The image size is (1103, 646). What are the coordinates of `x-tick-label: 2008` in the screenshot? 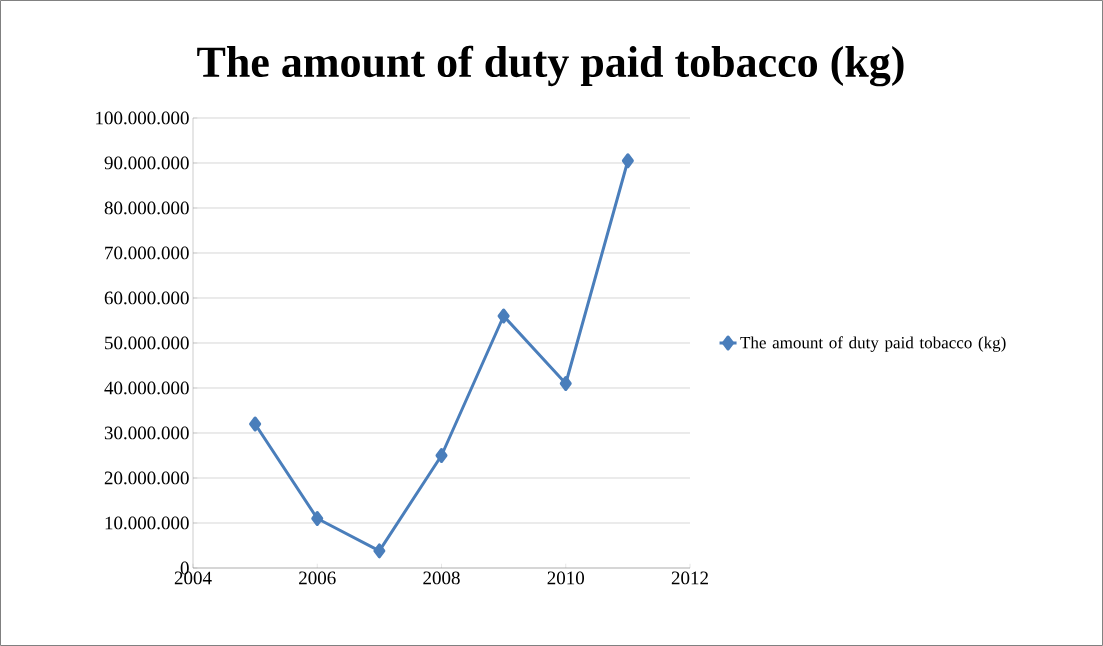 It's located at (441, 578).